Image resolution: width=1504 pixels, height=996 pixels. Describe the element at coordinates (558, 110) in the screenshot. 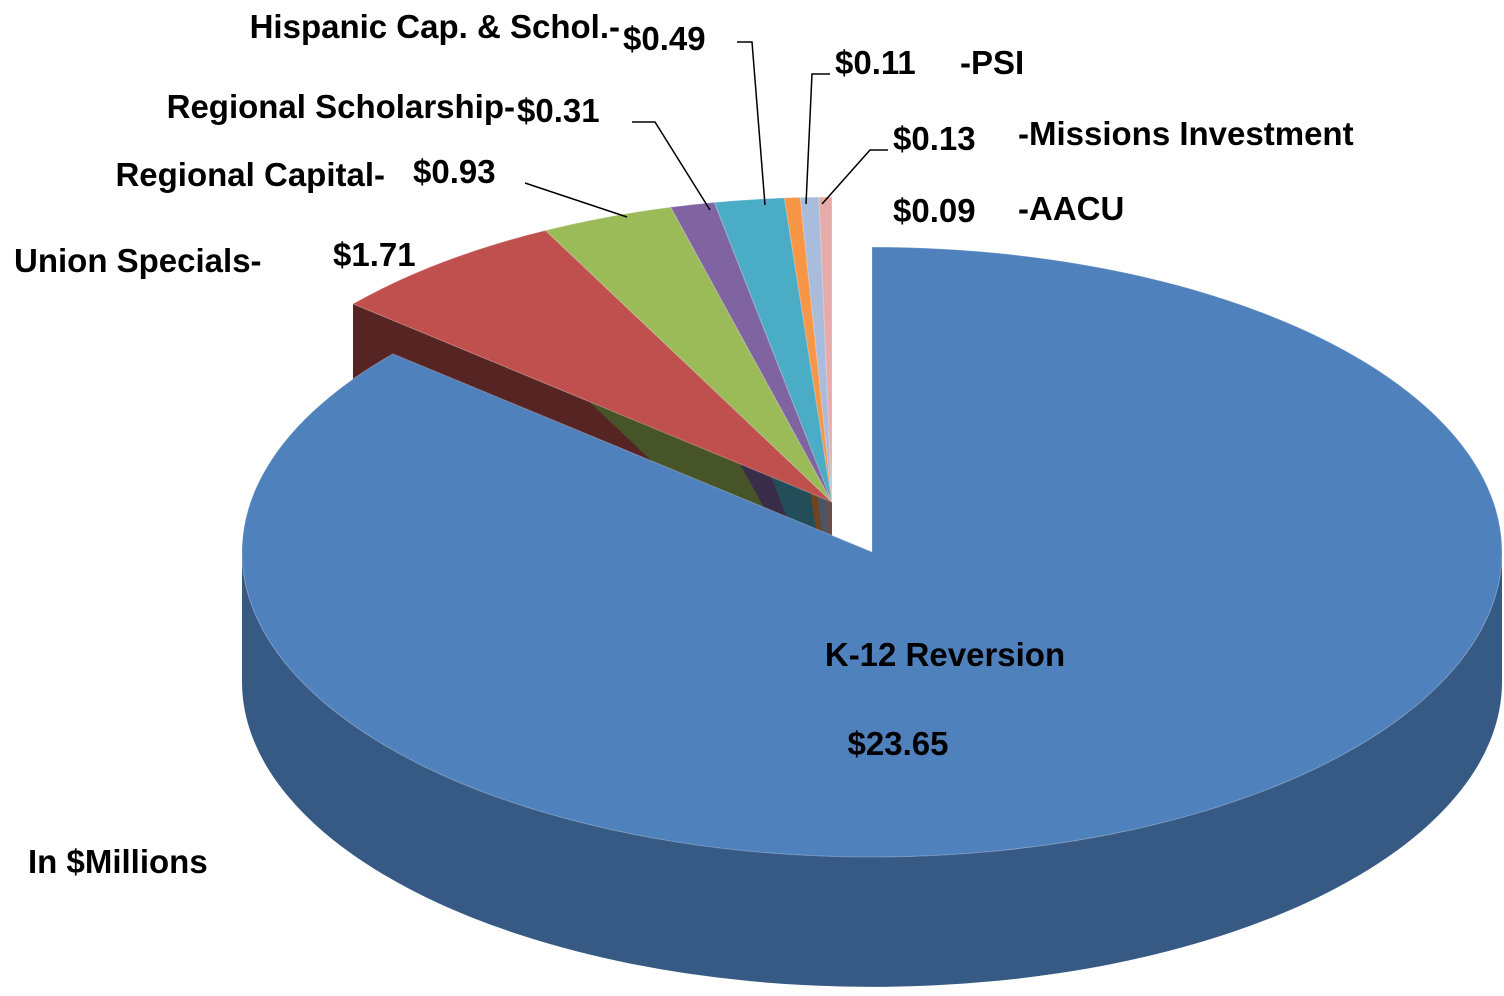

I see `value-label: $0.31` at that location.